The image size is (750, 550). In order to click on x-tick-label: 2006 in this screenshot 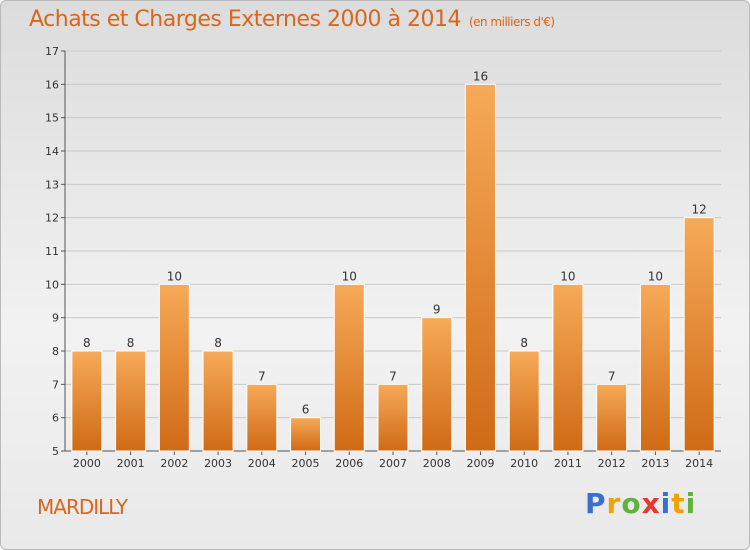, I will do `click(349, 463)`.